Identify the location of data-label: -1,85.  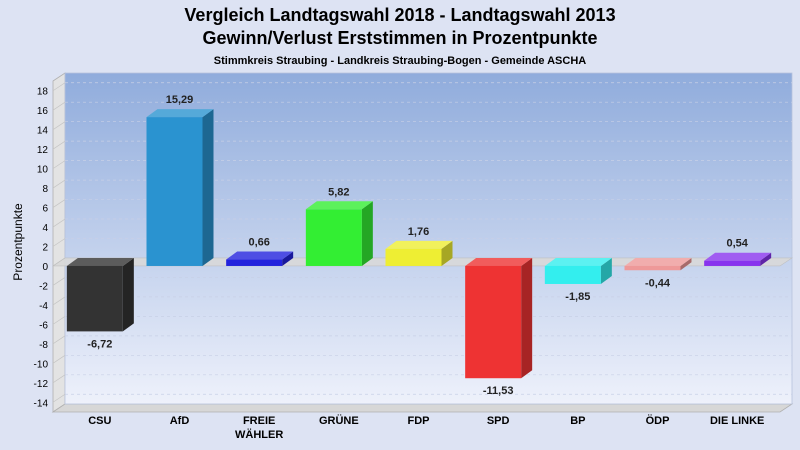
(577, 297).